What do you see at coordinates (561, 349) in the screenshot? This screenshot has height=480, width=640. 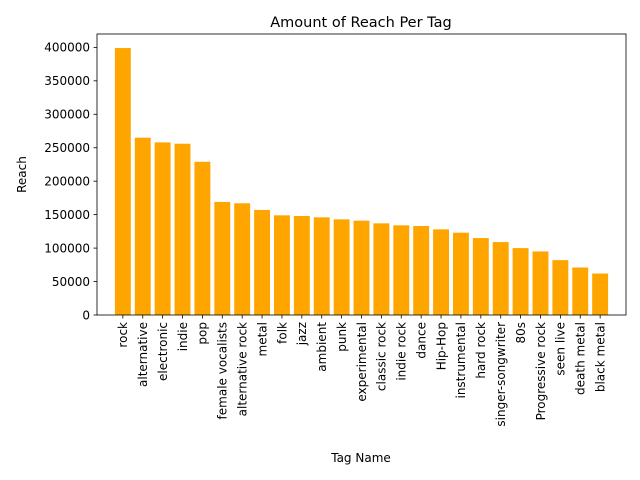 I see `x-tick-label: seen live` at bounding box center [561, 349].